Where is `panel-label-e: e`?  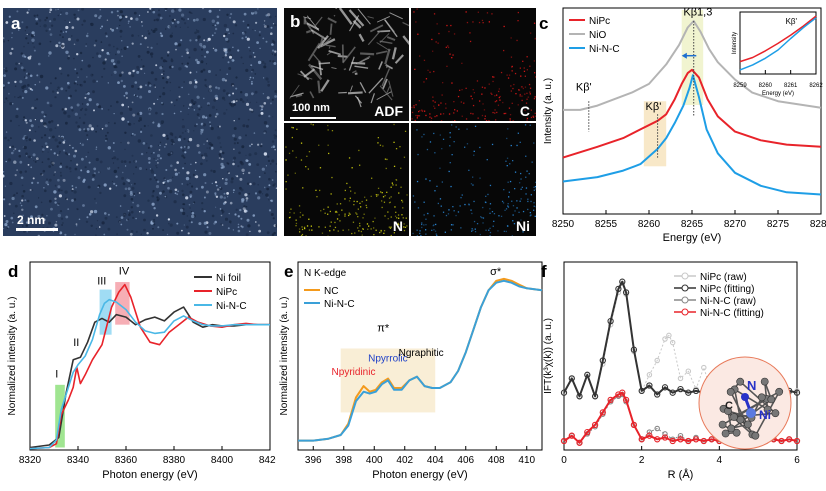
panel-label-e: e is located at coordinates (289, 271).